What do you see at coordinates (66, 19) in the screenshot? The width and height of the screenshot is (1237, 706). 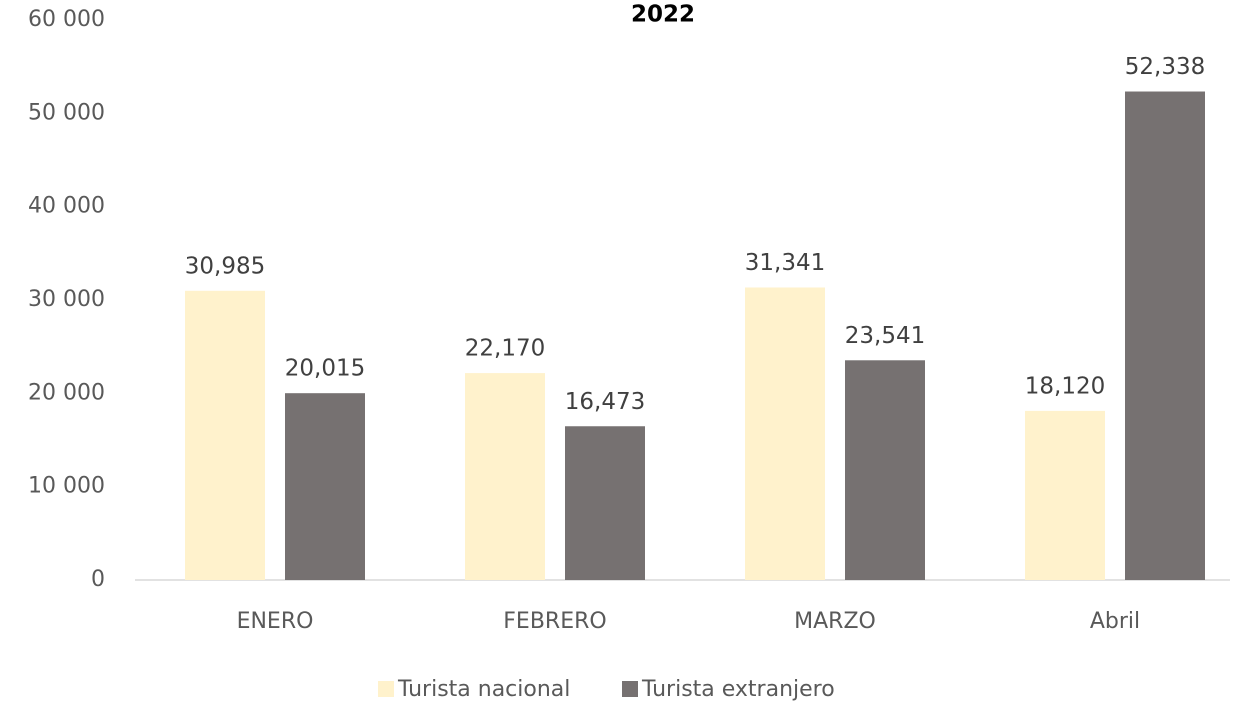 I see `y-tick-label: 60 000` at bounding box center [66, 19].